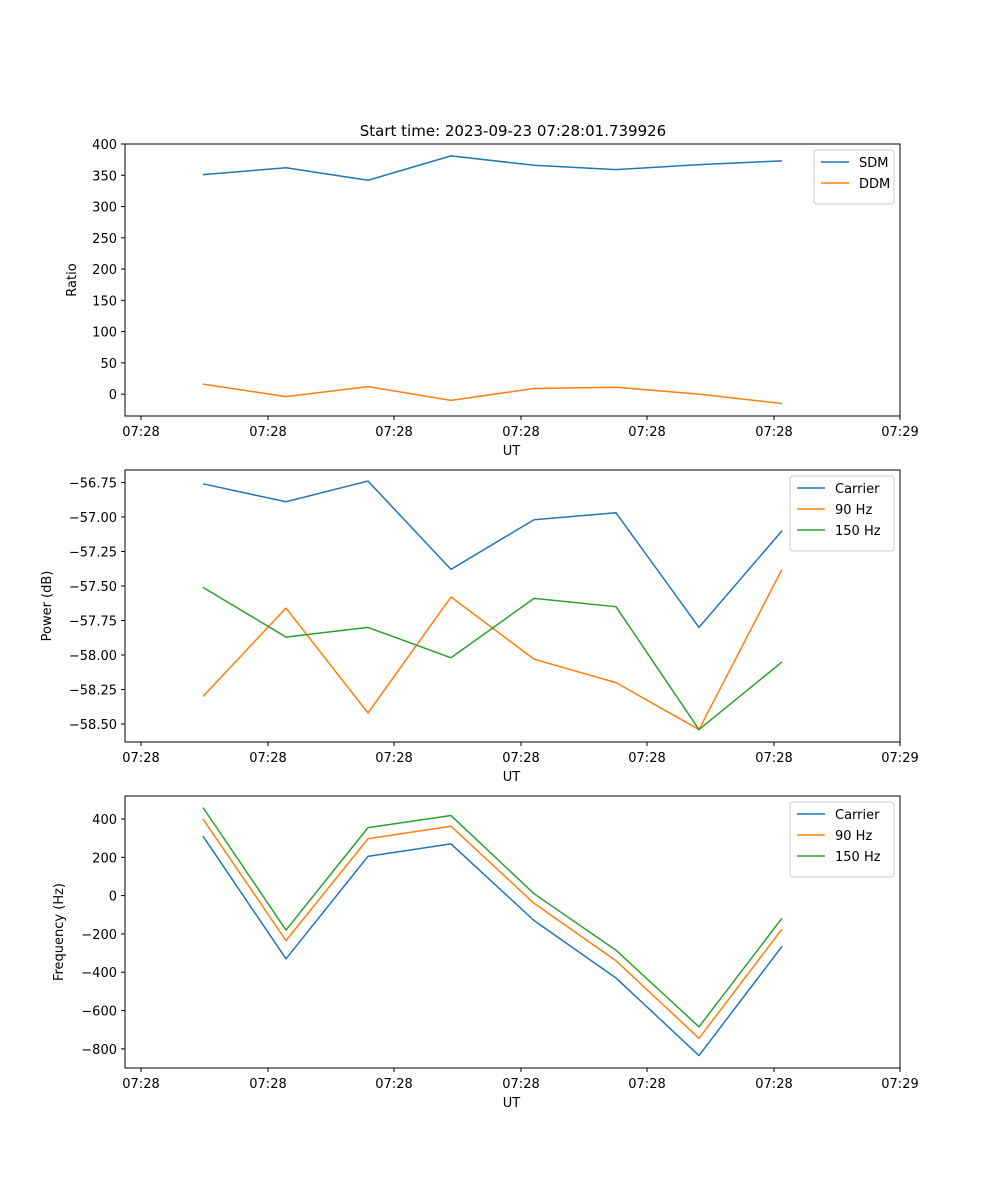  What do you see at coordinates (104, 176) in the screenshot?
I see `y-tick-label: 350` at bounding box center [104, 176].